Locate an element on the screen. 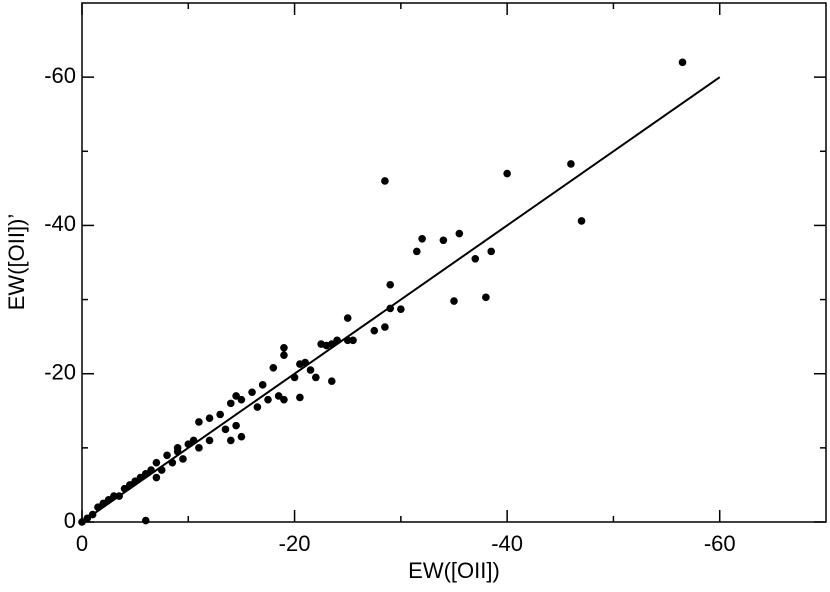 Image resolution: width=830 pixels, height=592 pixels. x-tick-label: -40 is located at coordinates (507, 543).